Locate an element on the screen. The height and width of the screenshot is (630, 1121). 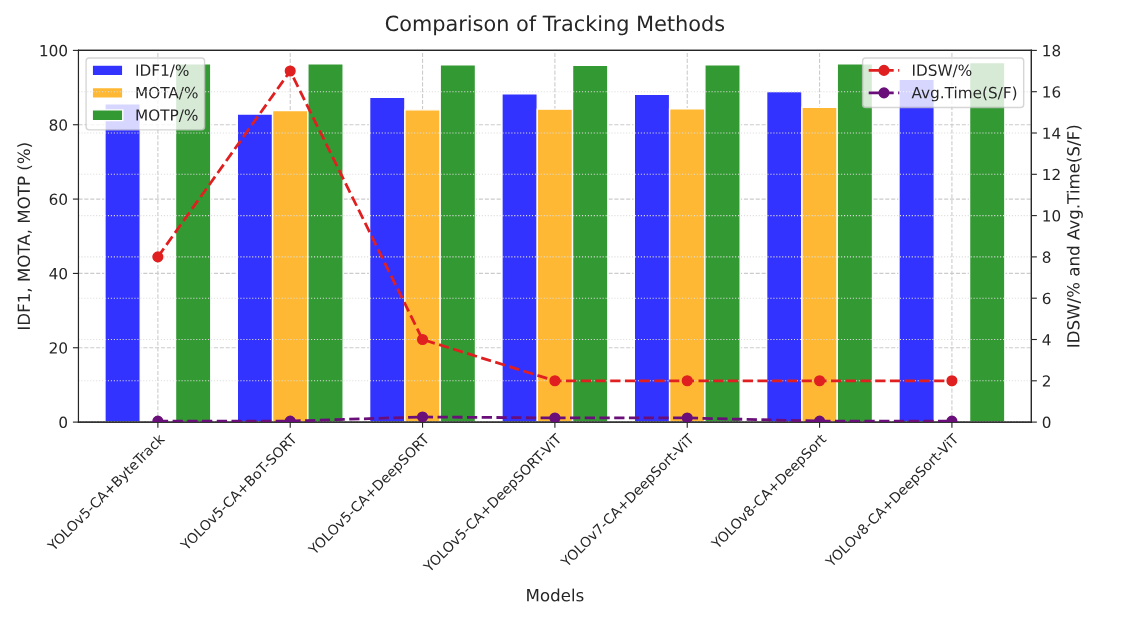
y2-tick-label: 14 is located at coordinates (1052, 133).